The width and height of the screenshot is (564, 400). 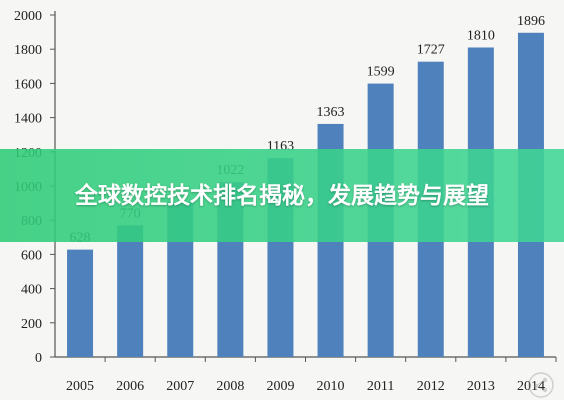 I want to click on x-tick-label: 2008, so click(x=230, y=386).